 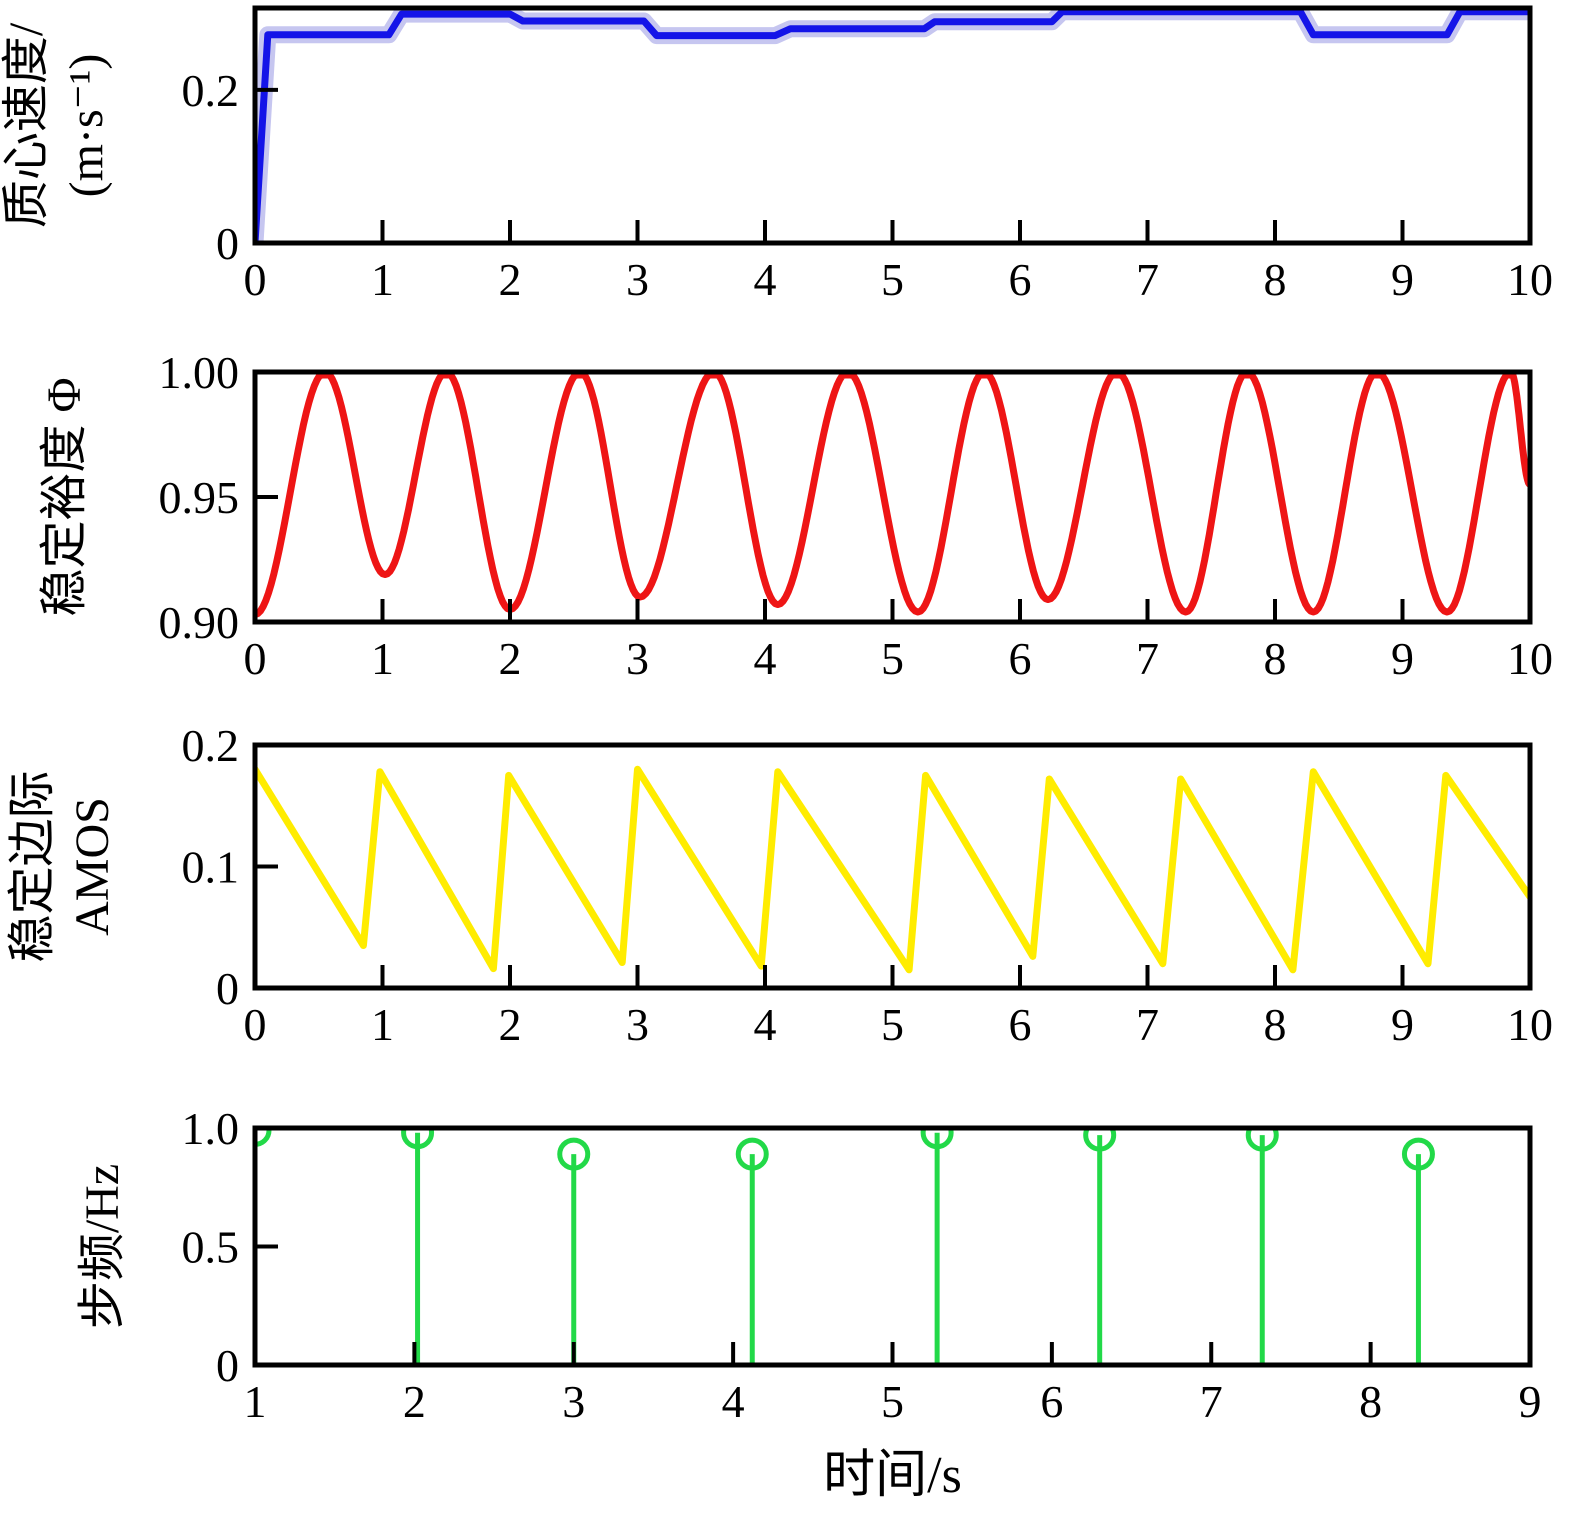 What do you see at coordinates (199, 372) in the screenshot?
I see `y-tick-label: 1.00` at bounding box center [199, 372].